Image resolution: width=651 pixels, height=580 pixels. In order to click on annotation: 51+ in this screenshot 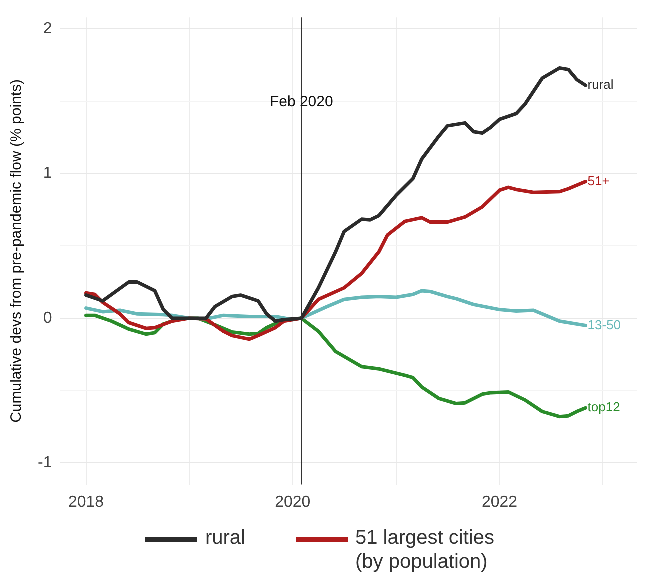, I will do `click(599, 180)`.